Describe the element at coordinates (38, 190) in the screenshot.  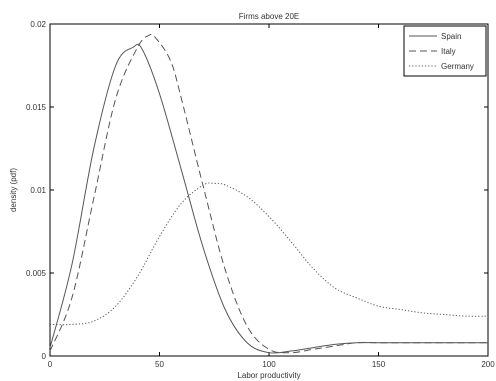
I see `y-tick-label: 0.01` at that location.